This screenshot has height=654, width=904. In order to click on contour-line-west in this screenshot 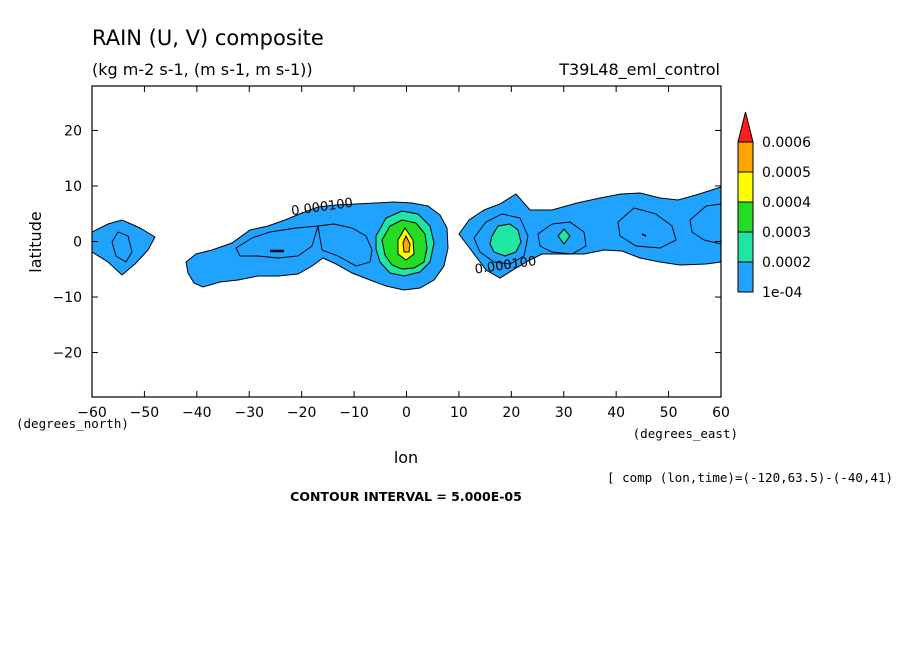, I will do `click(122, 247)`.